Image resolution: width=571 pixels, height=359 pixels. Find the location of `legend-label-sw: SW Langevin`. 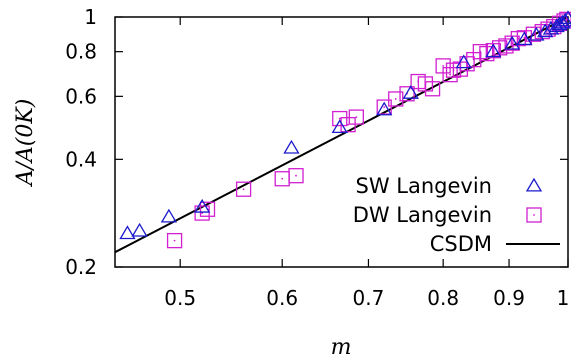

legend-label-sw: SW Langevin is located at coordinates (424, 186).